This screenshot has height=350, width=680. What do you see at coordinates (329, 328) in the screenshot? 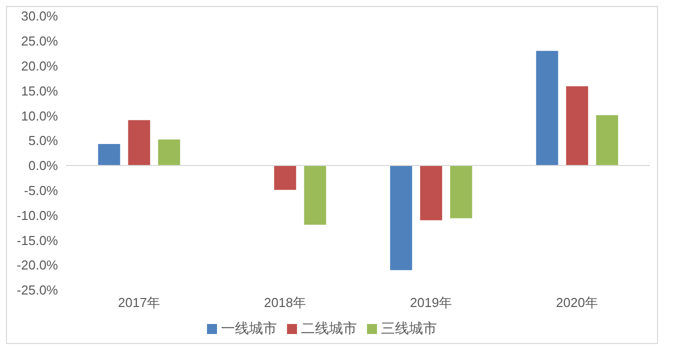
I see `legend-label: 二线城市` at bounding box center [329, 328].